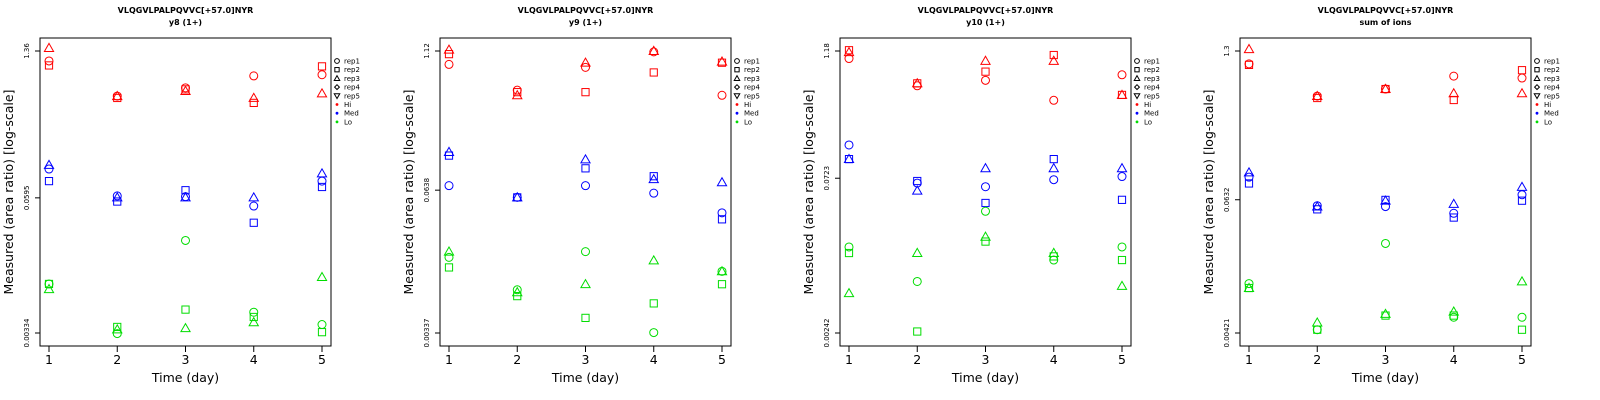 This screenshot has width=1600, height=400. Describe the element at coordinates (1552, 79) in the screenshot. I see `legend-label: rep3` at that location.